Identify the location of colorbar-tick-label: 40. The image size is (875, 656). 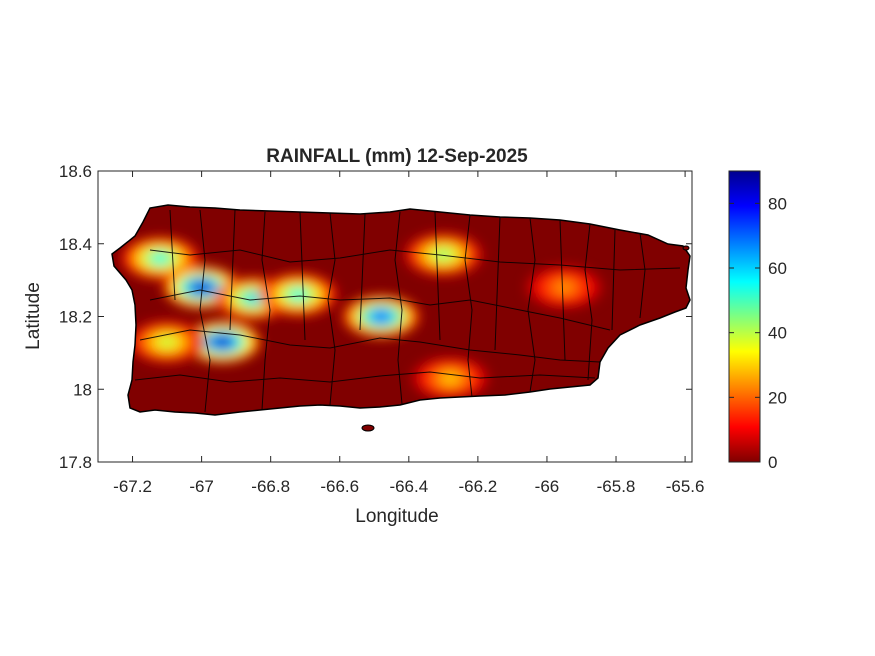
(777, 333).